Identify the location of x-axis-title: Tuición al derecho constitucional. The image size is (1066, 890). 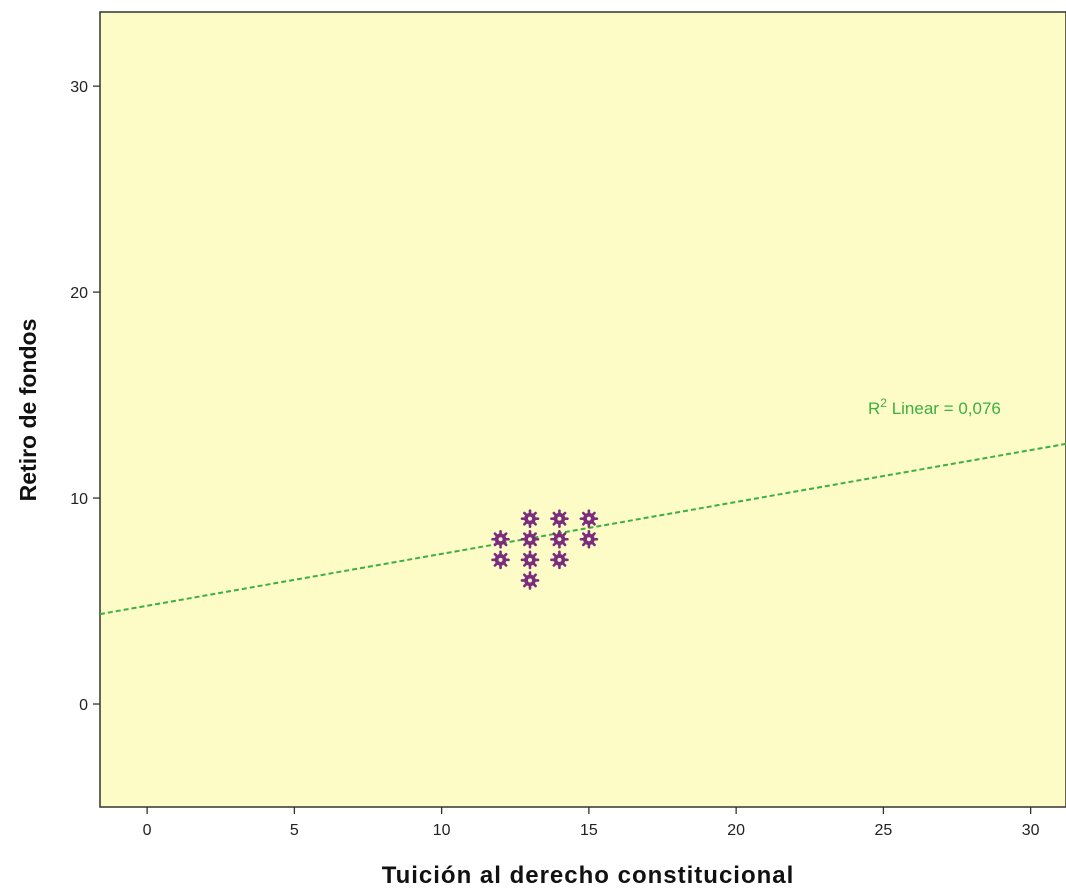
(588, 875).